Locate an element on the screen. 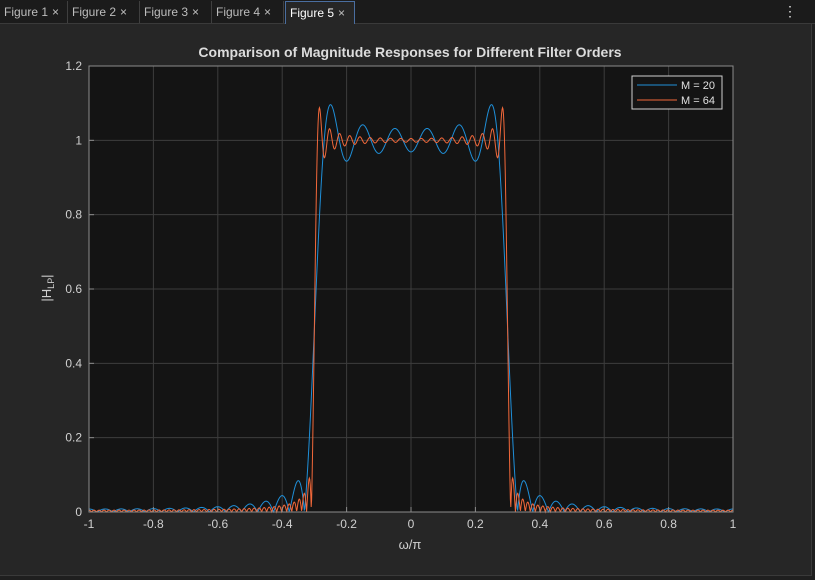  tab-figure-4: Figure 4 × is located at coordinates (248, 12).